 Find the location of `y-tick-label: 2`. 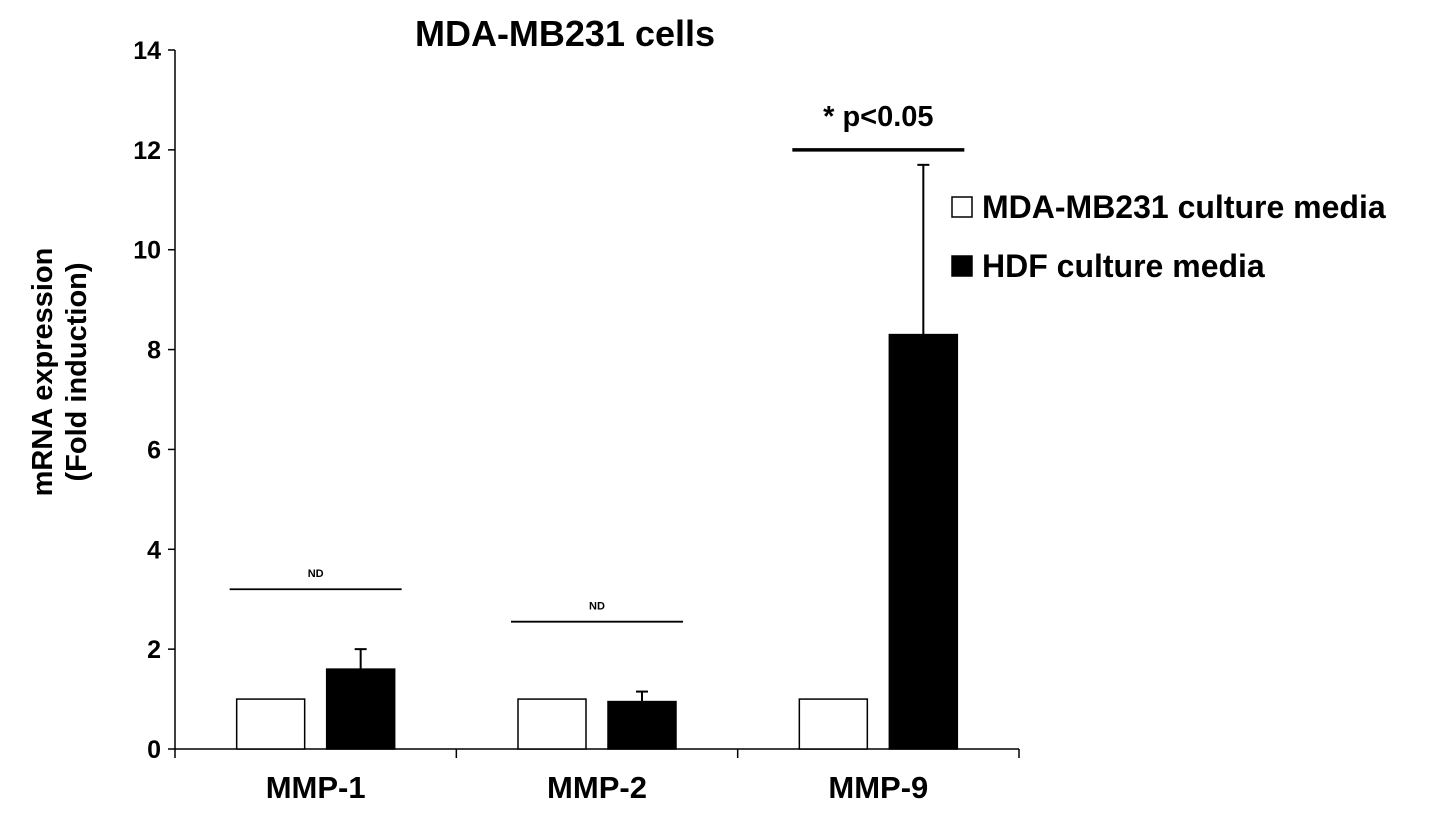

y-tick-label: 2 is located at coordinates (154, 650).